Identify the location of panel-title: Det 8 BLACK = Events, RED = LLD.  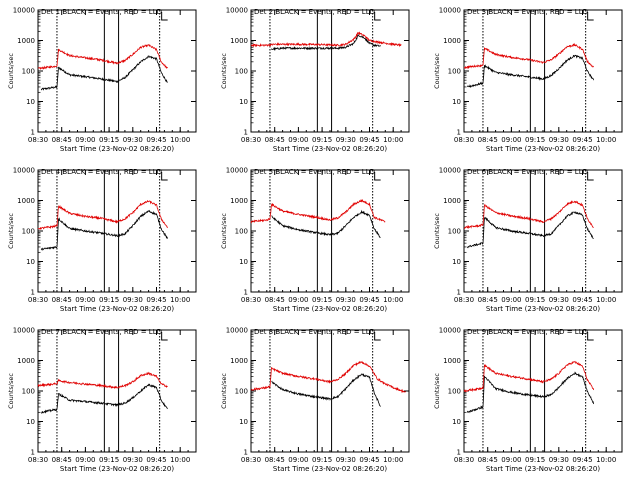
(314, 332).